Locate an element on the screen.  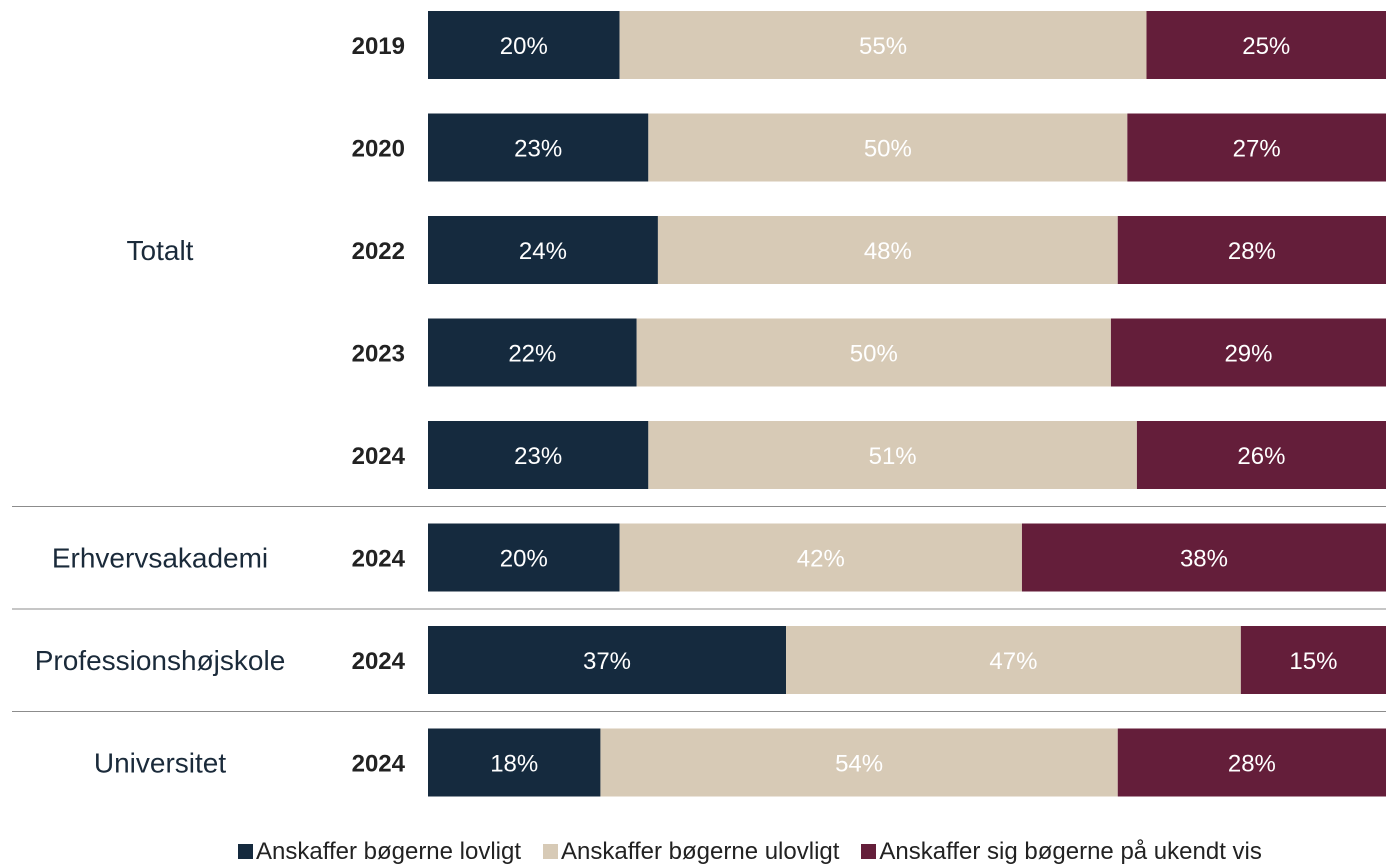
group-label: Professionshøjskole is located at coordinates (160, 660).